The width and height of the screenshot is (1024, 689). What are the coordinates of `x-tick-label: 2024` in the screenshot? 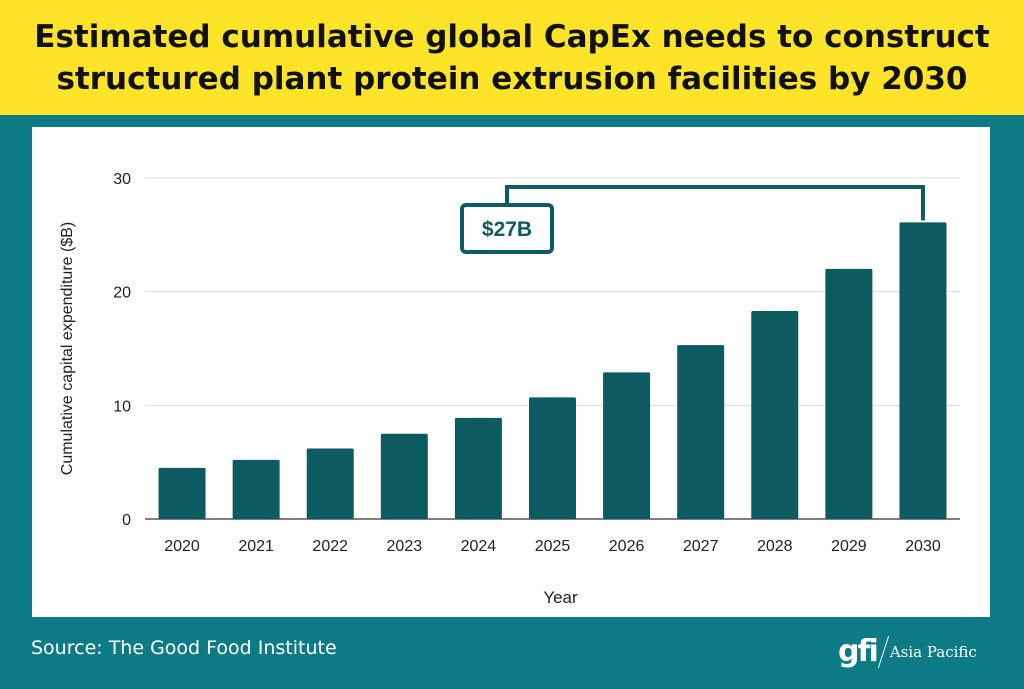 It's located at (479, 546).